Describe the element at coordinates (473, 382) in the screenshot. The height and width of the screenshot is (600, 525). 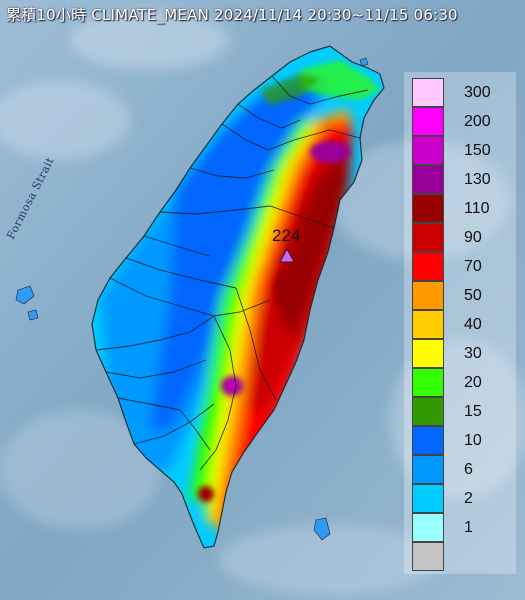
I see `legend-label: 20` at that location.